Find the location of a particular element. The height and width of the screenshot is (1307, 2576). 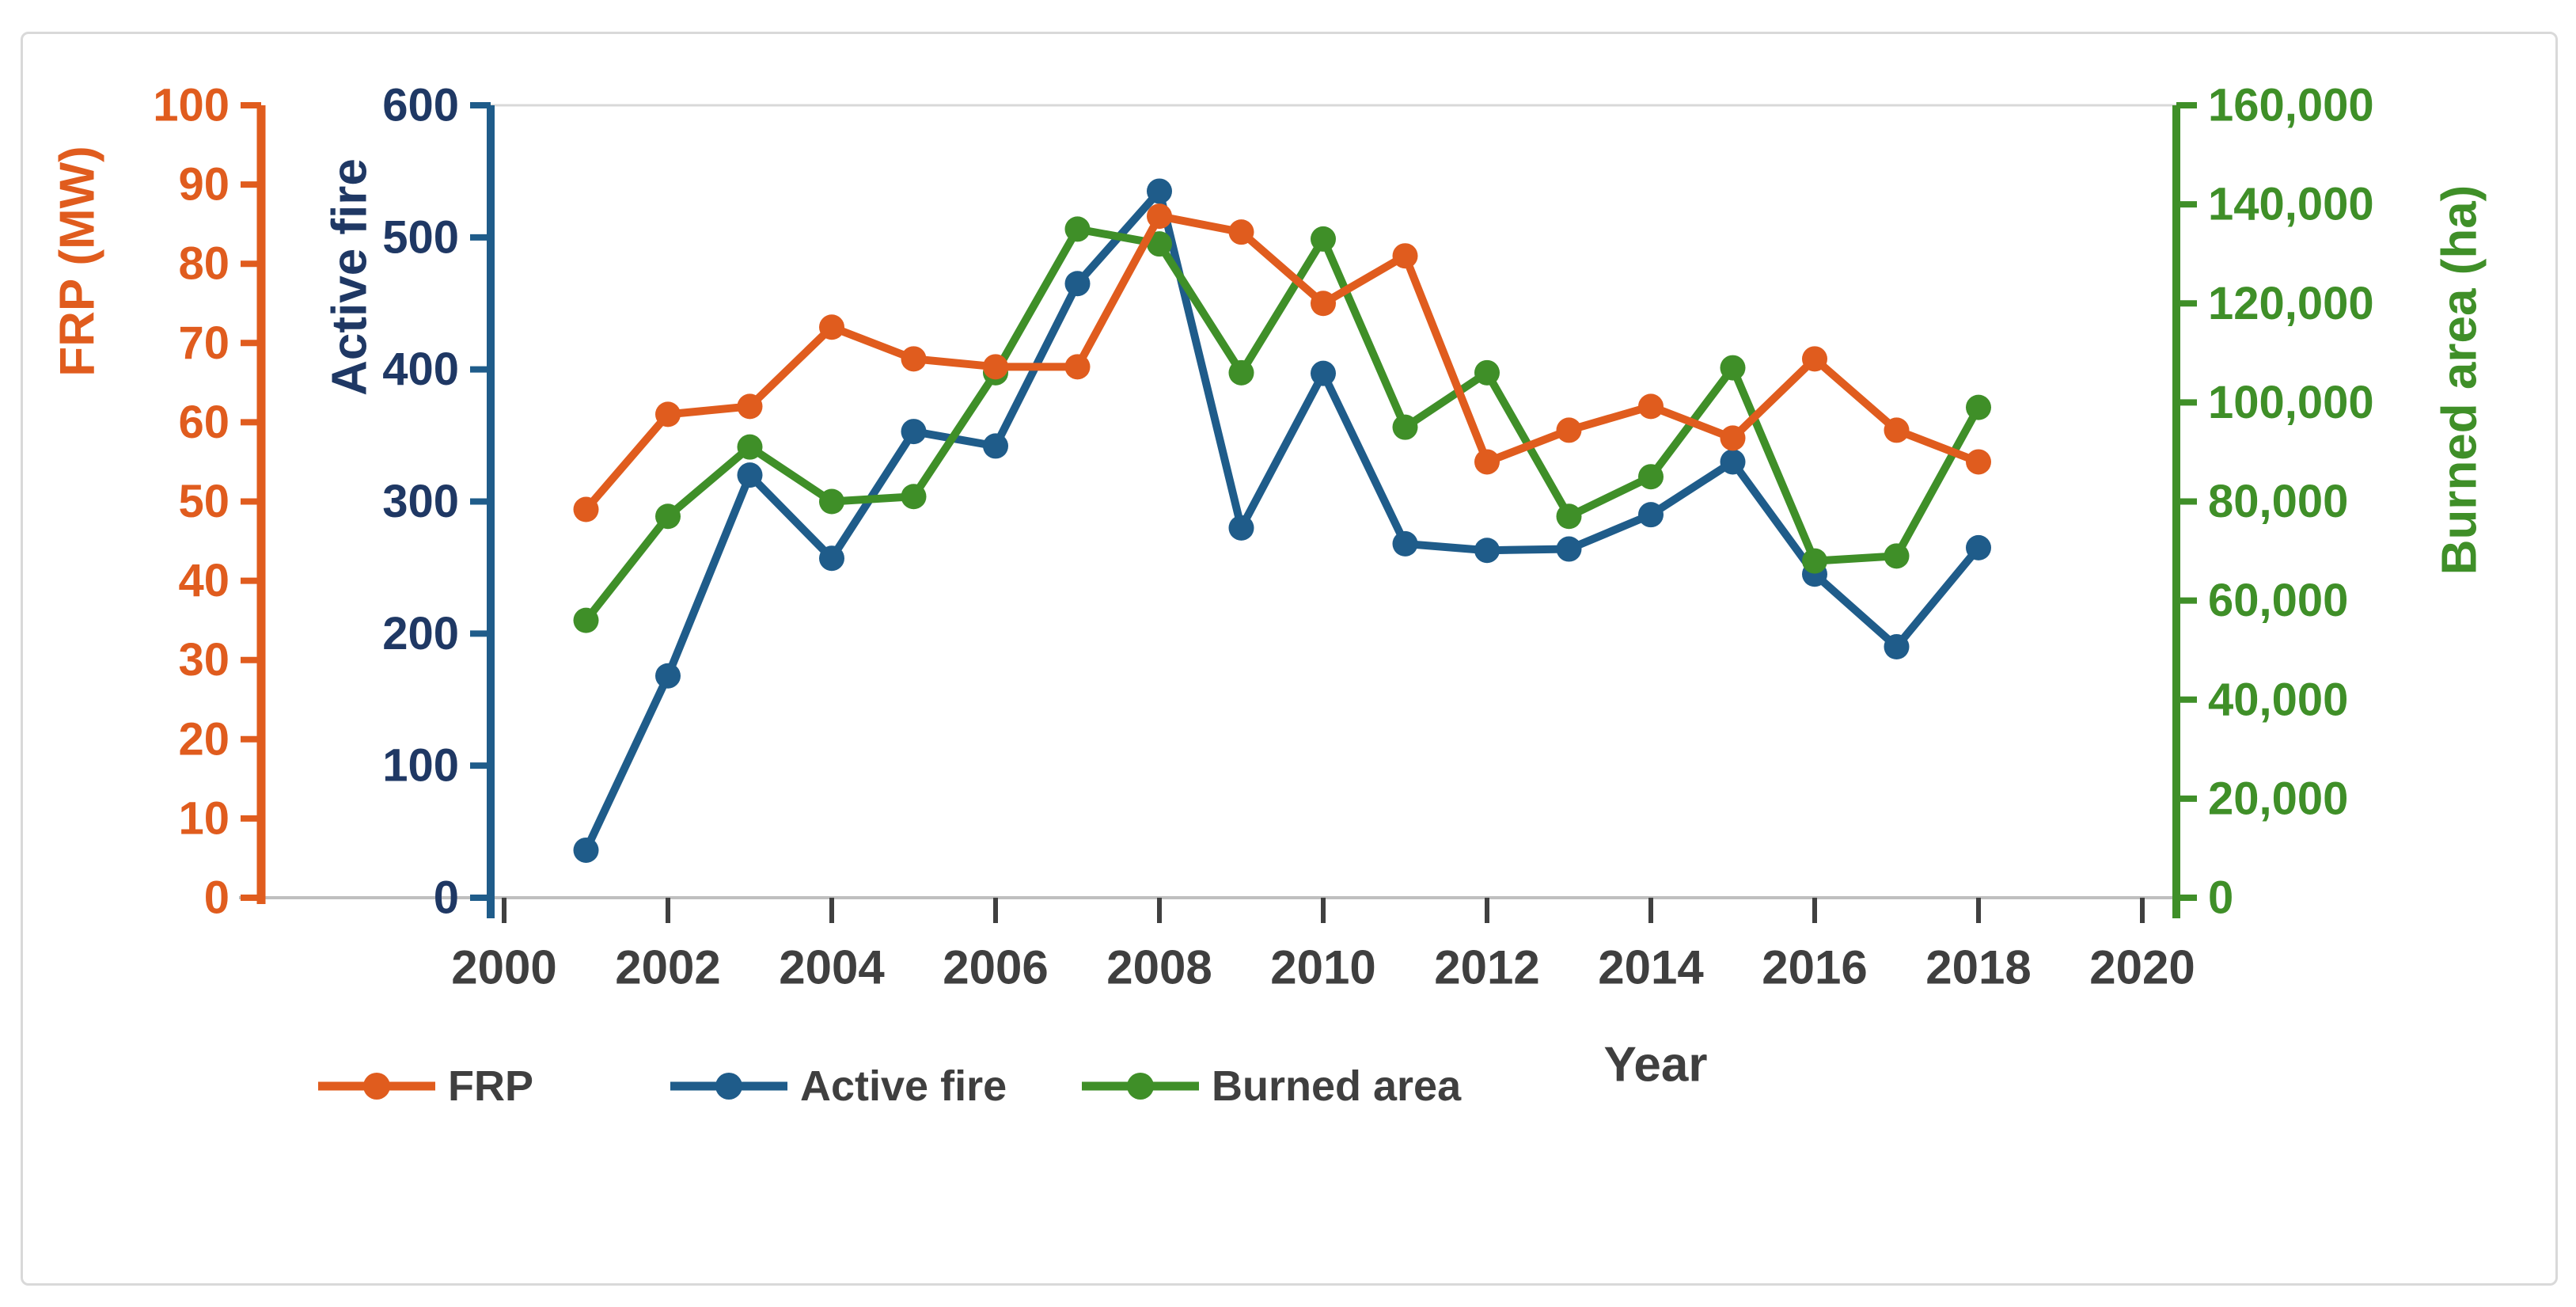

tick-label: 80,000 is located at coordinates (2278, 502).